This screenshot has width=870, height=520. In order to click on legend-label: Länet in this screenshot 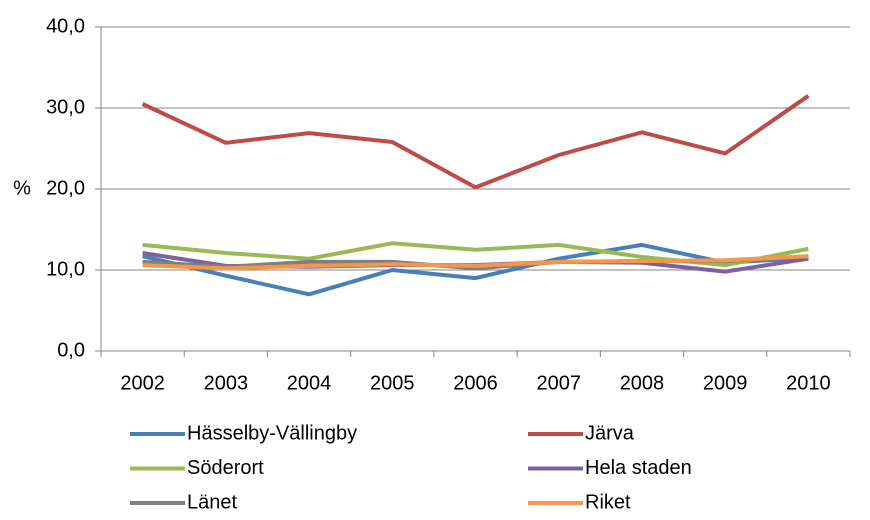, I will do `click(212, 502)`.